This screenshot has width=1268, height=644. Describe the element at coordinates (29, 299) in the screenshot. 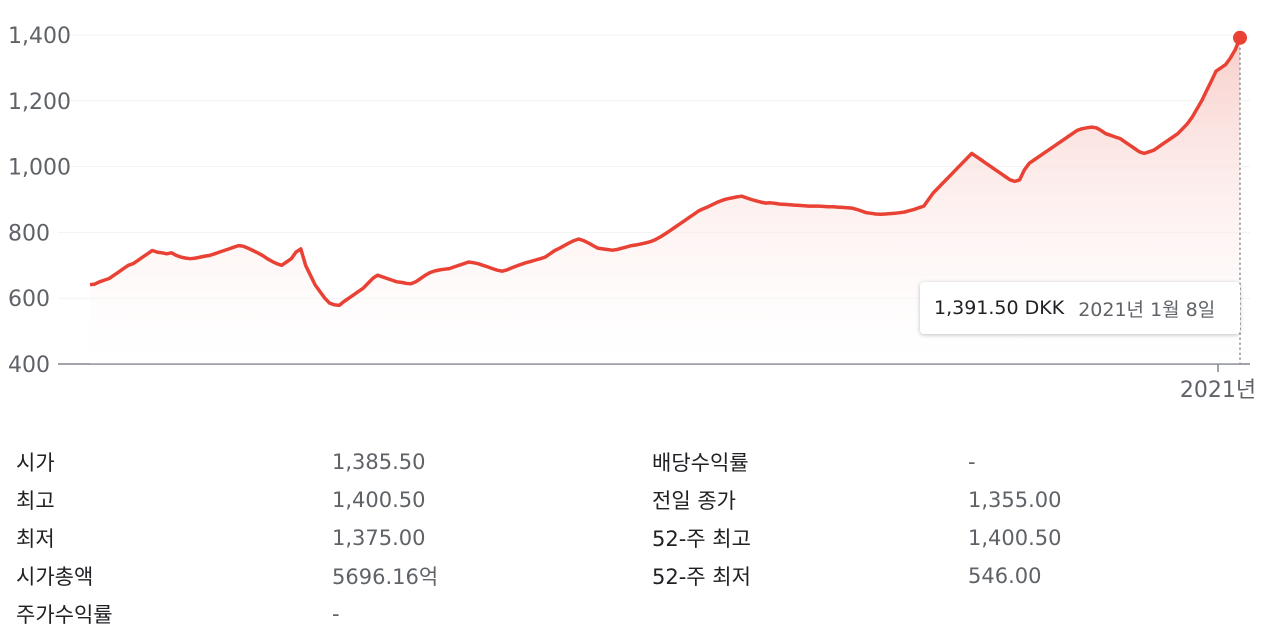

I see `y-tick-label: 600` at that location.